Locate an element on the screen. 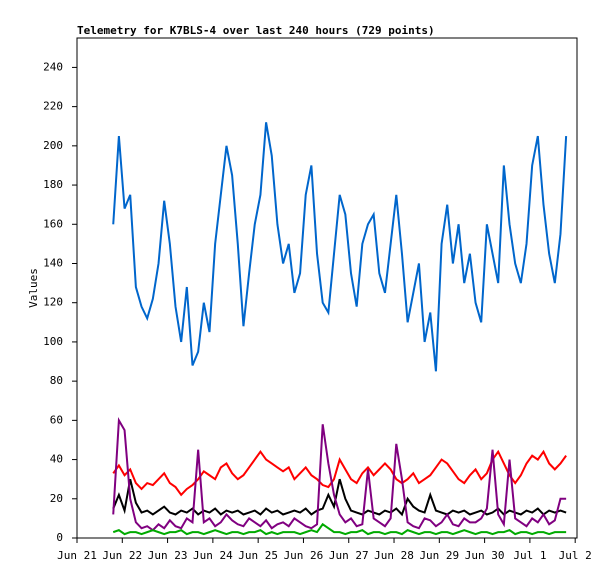 Image resolution: width=615 pixels, height=579 pixels. x-tick-label: Jun 27 is located at coordinates (349, 555).